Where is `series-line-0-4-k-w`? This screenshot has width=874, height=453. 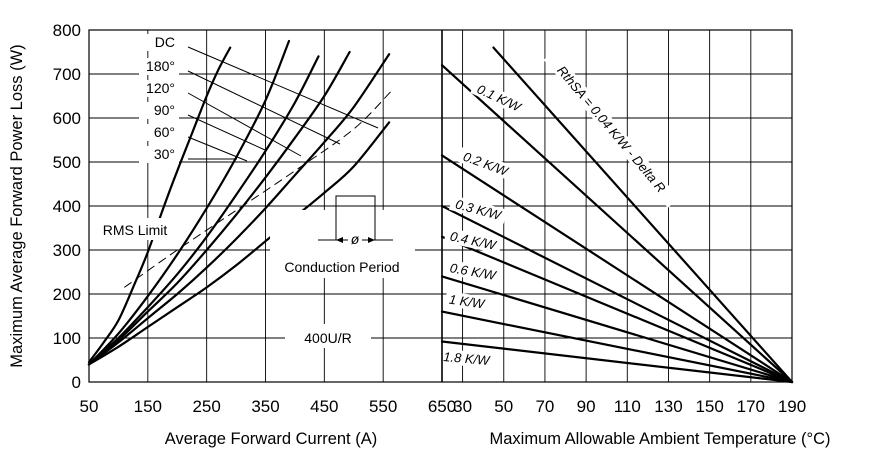
series-line-0-4-k-w is located at coordinates (617, 309).